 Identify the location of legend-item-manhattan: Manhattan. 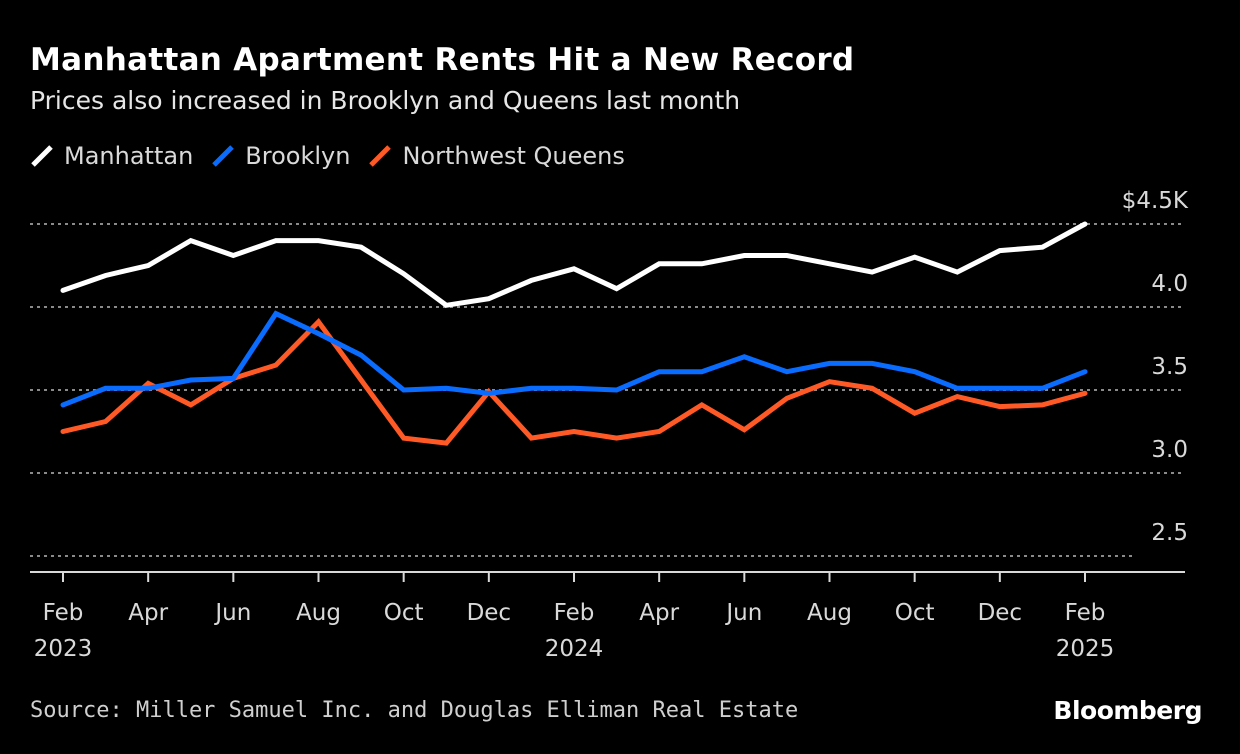
(111, 156).